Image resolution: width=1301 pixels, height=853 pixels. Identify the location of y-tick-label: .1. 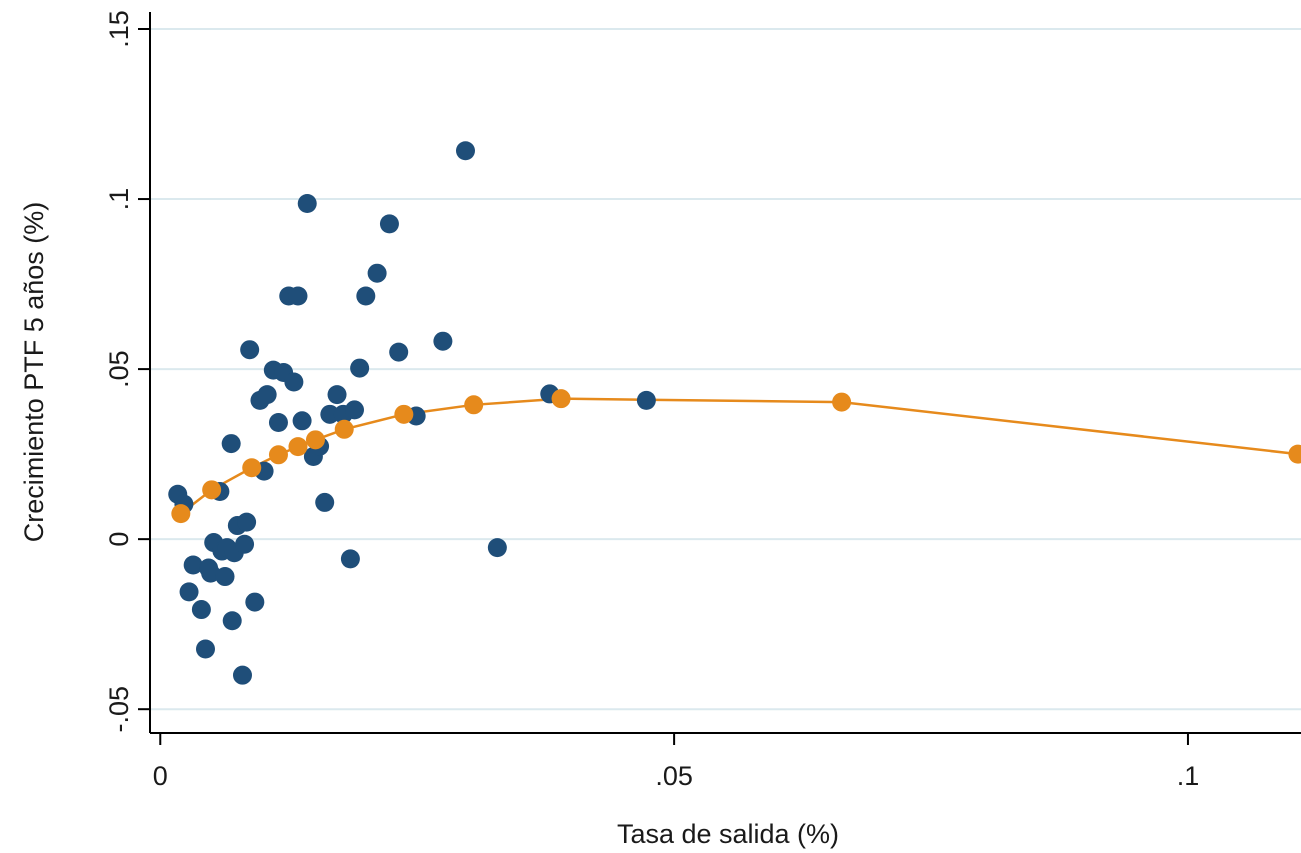
(119, 199).